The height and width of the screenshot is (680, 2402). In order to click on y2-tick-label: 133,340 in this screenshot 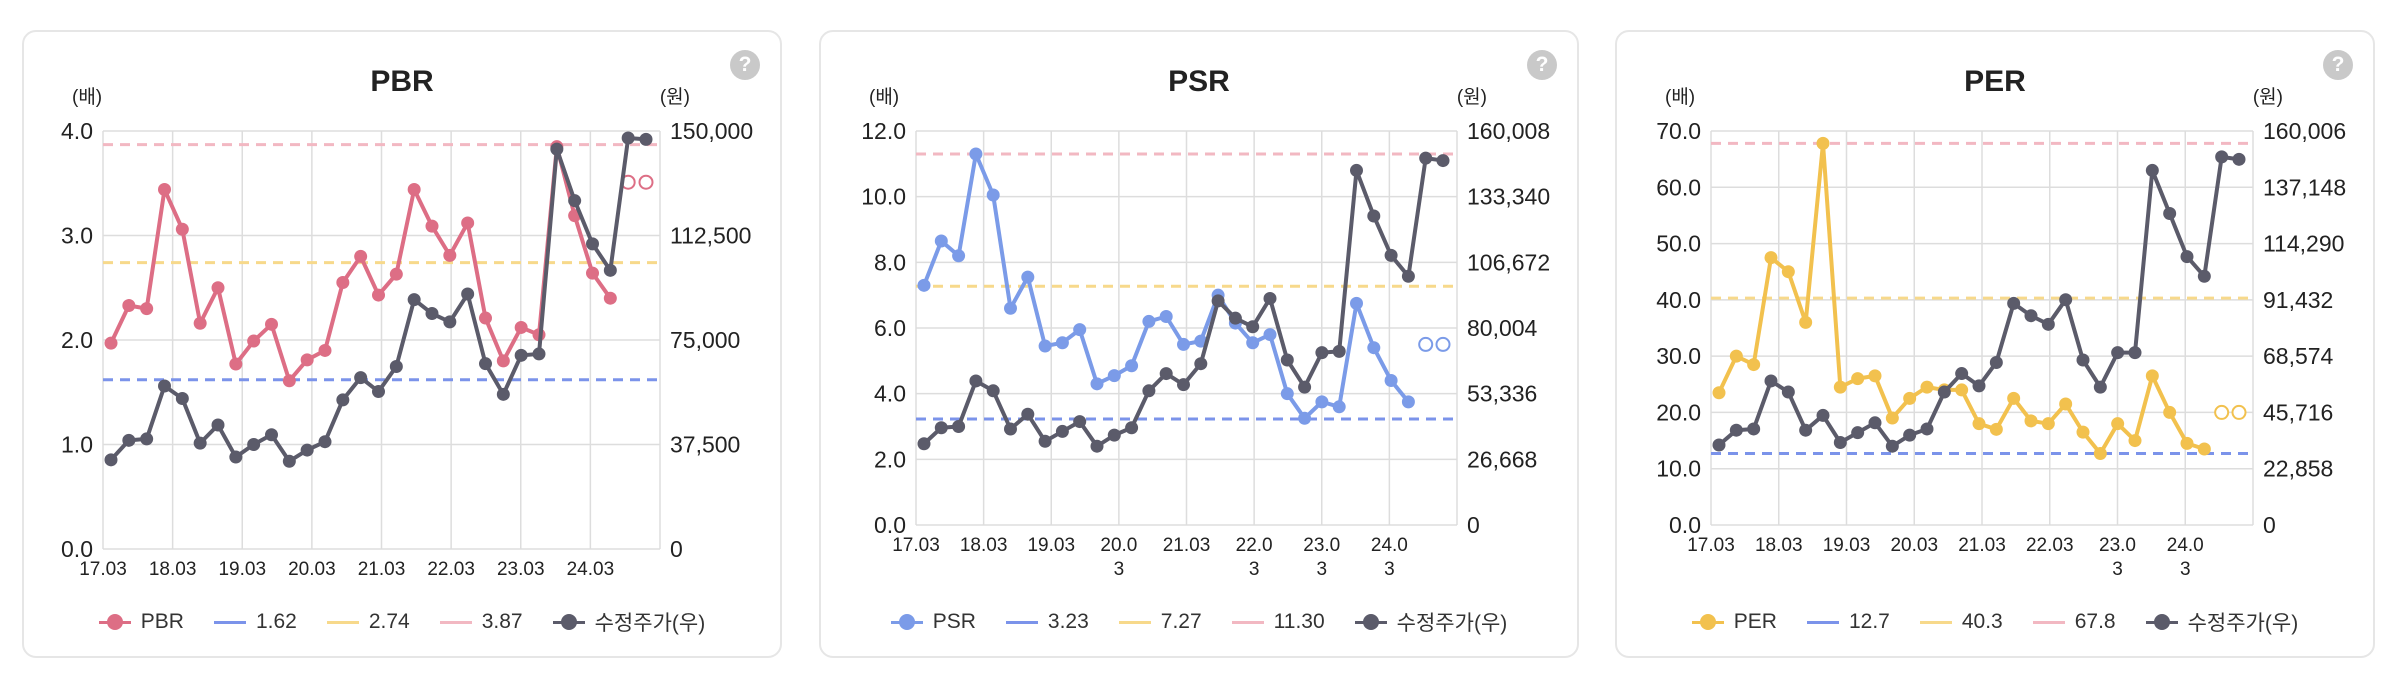, I will do `click(1508, 197)`.